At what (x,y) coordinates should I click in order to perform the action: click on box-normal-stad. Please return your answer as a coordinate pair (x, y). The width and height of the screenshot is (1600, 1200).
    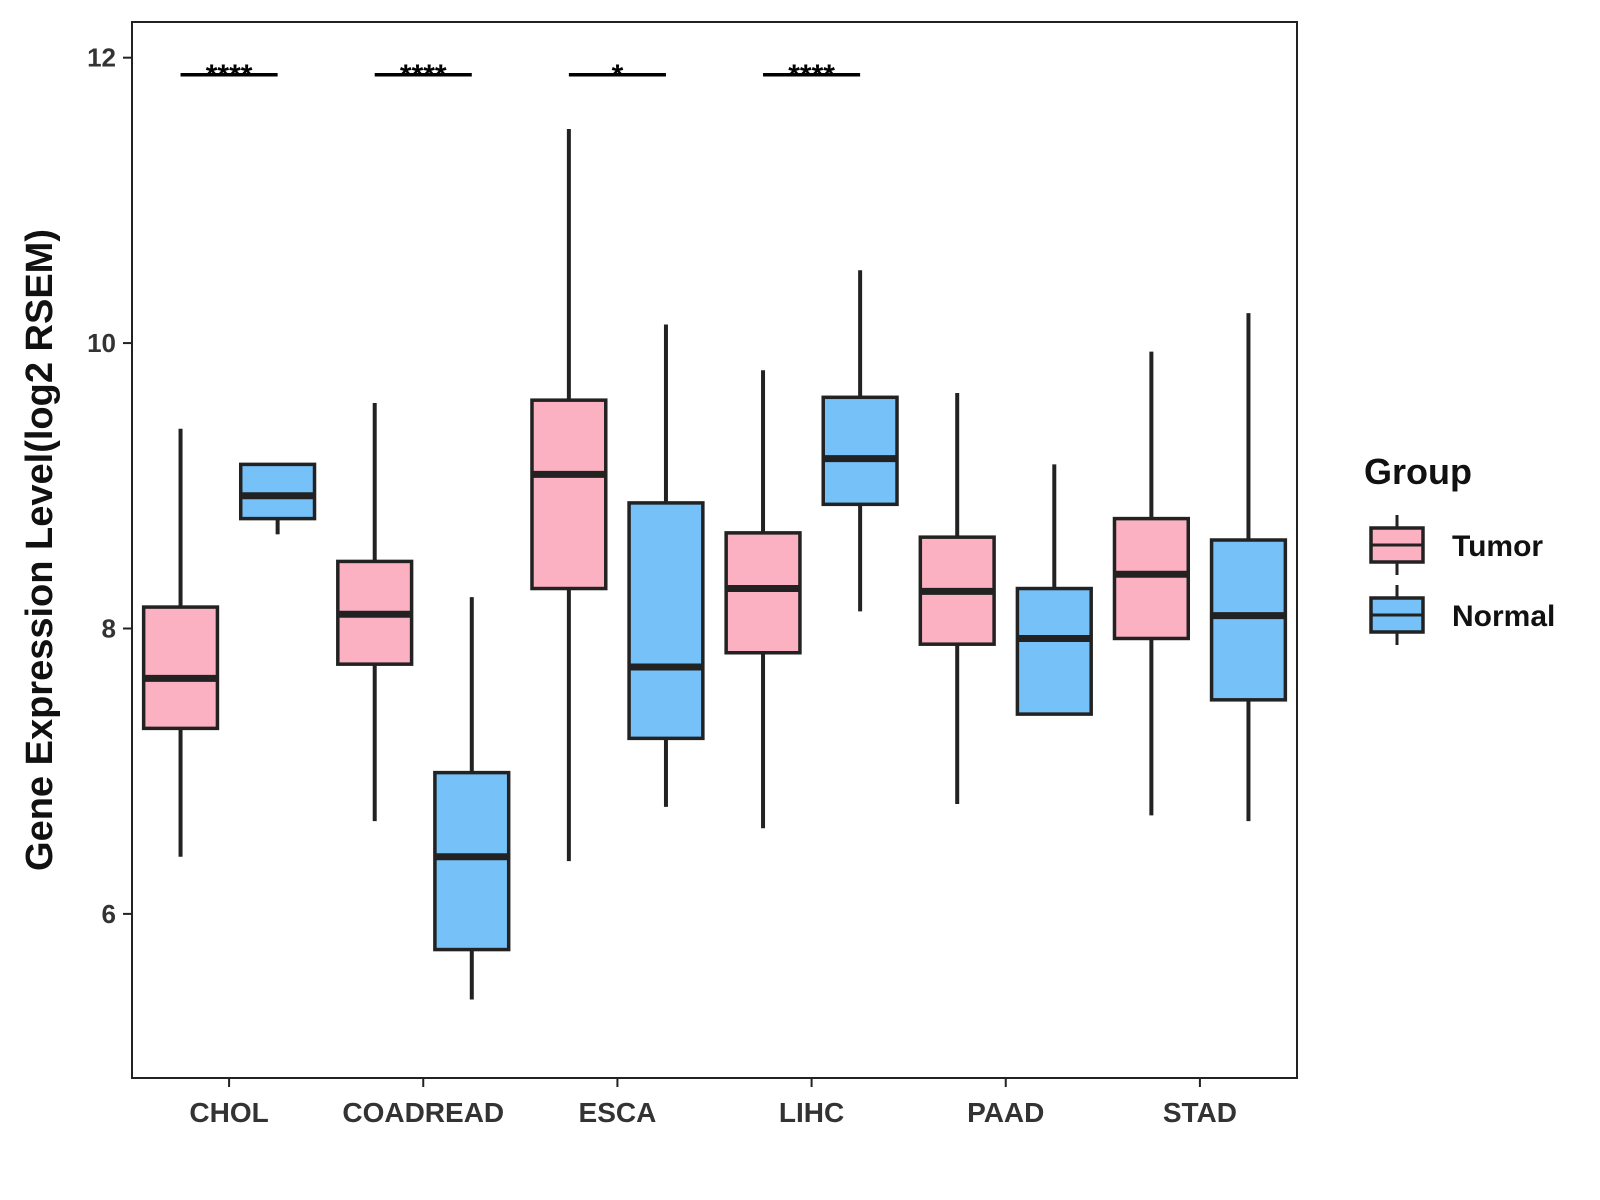
    Looking at the image, I should click on (1248, 567).